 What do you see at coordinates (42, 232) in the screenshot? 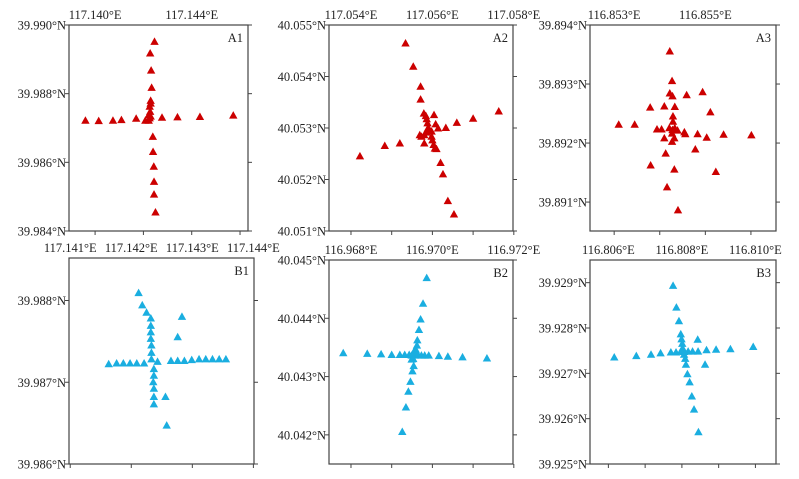
I see `y-tick-label: 39.984°N` at bounding box center [42, 232].